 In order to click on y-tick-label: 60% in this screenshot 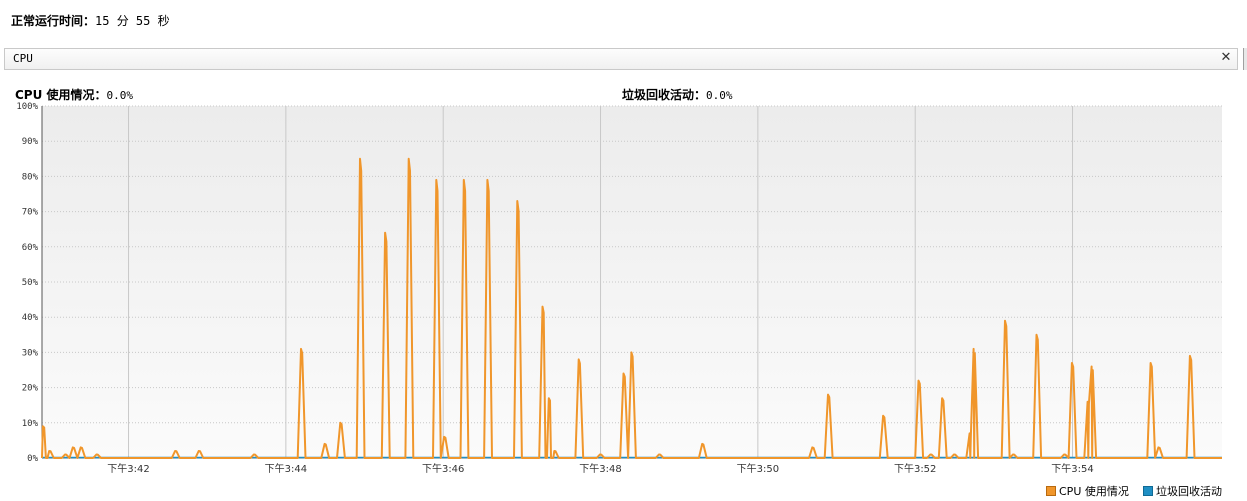, I will do `click(30, 248)`.